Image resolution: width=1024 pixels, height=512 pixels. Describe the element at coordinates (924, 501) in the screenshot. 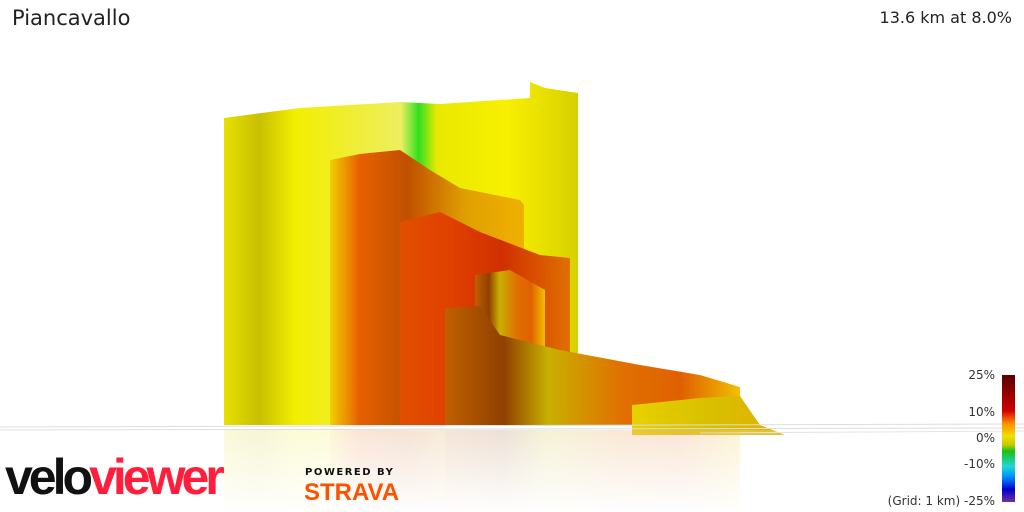

I see `grid-scale-label: (Grid: 1 km)` at that location.